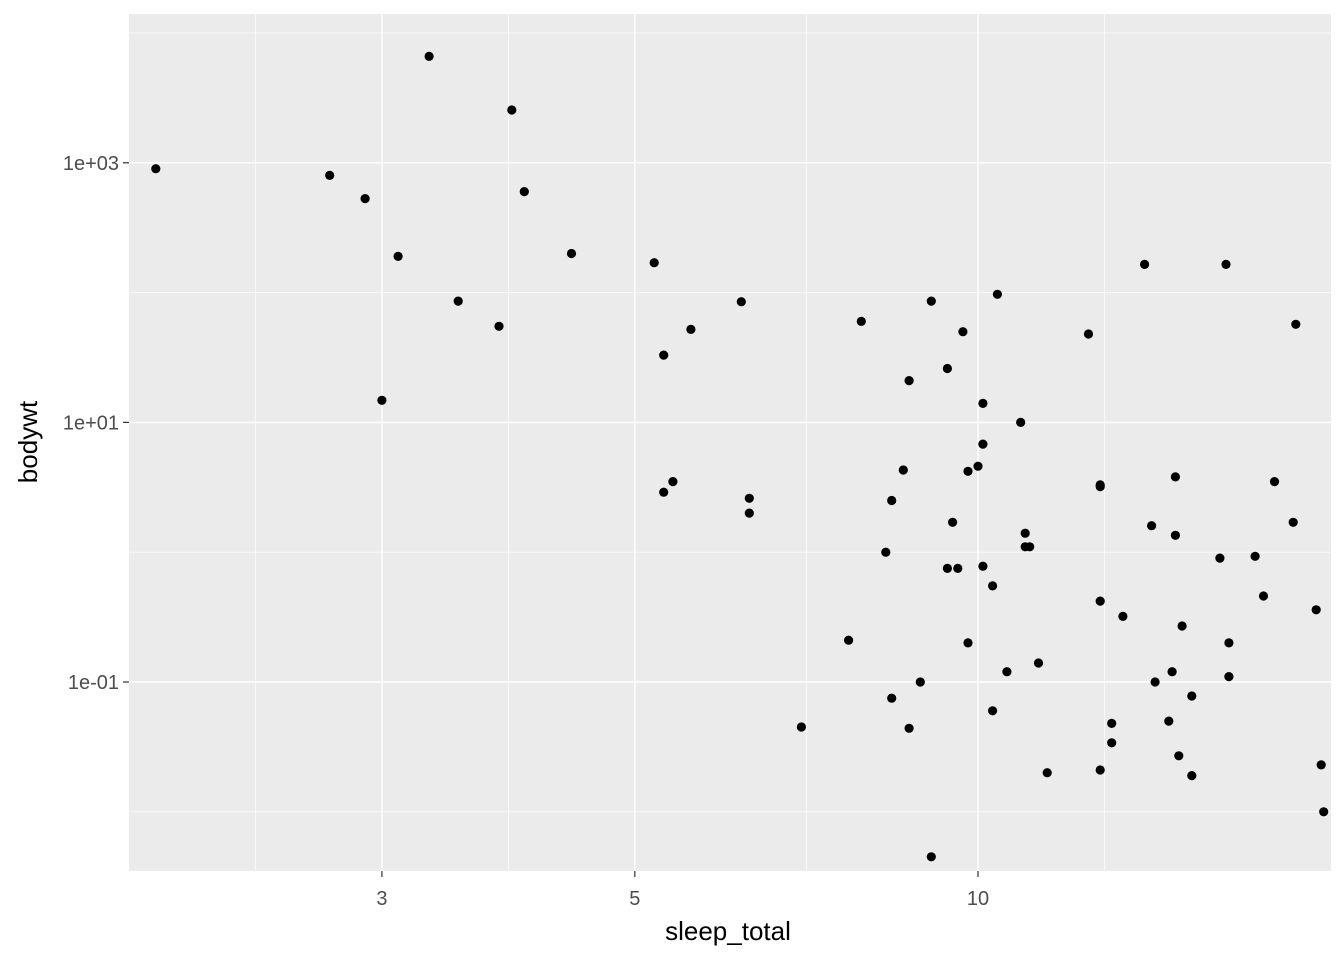  What do you see at coordinates (91, 423) in the screenshot?
I see `y-tick-label: 1e+01` at bounding box center [91, 423].